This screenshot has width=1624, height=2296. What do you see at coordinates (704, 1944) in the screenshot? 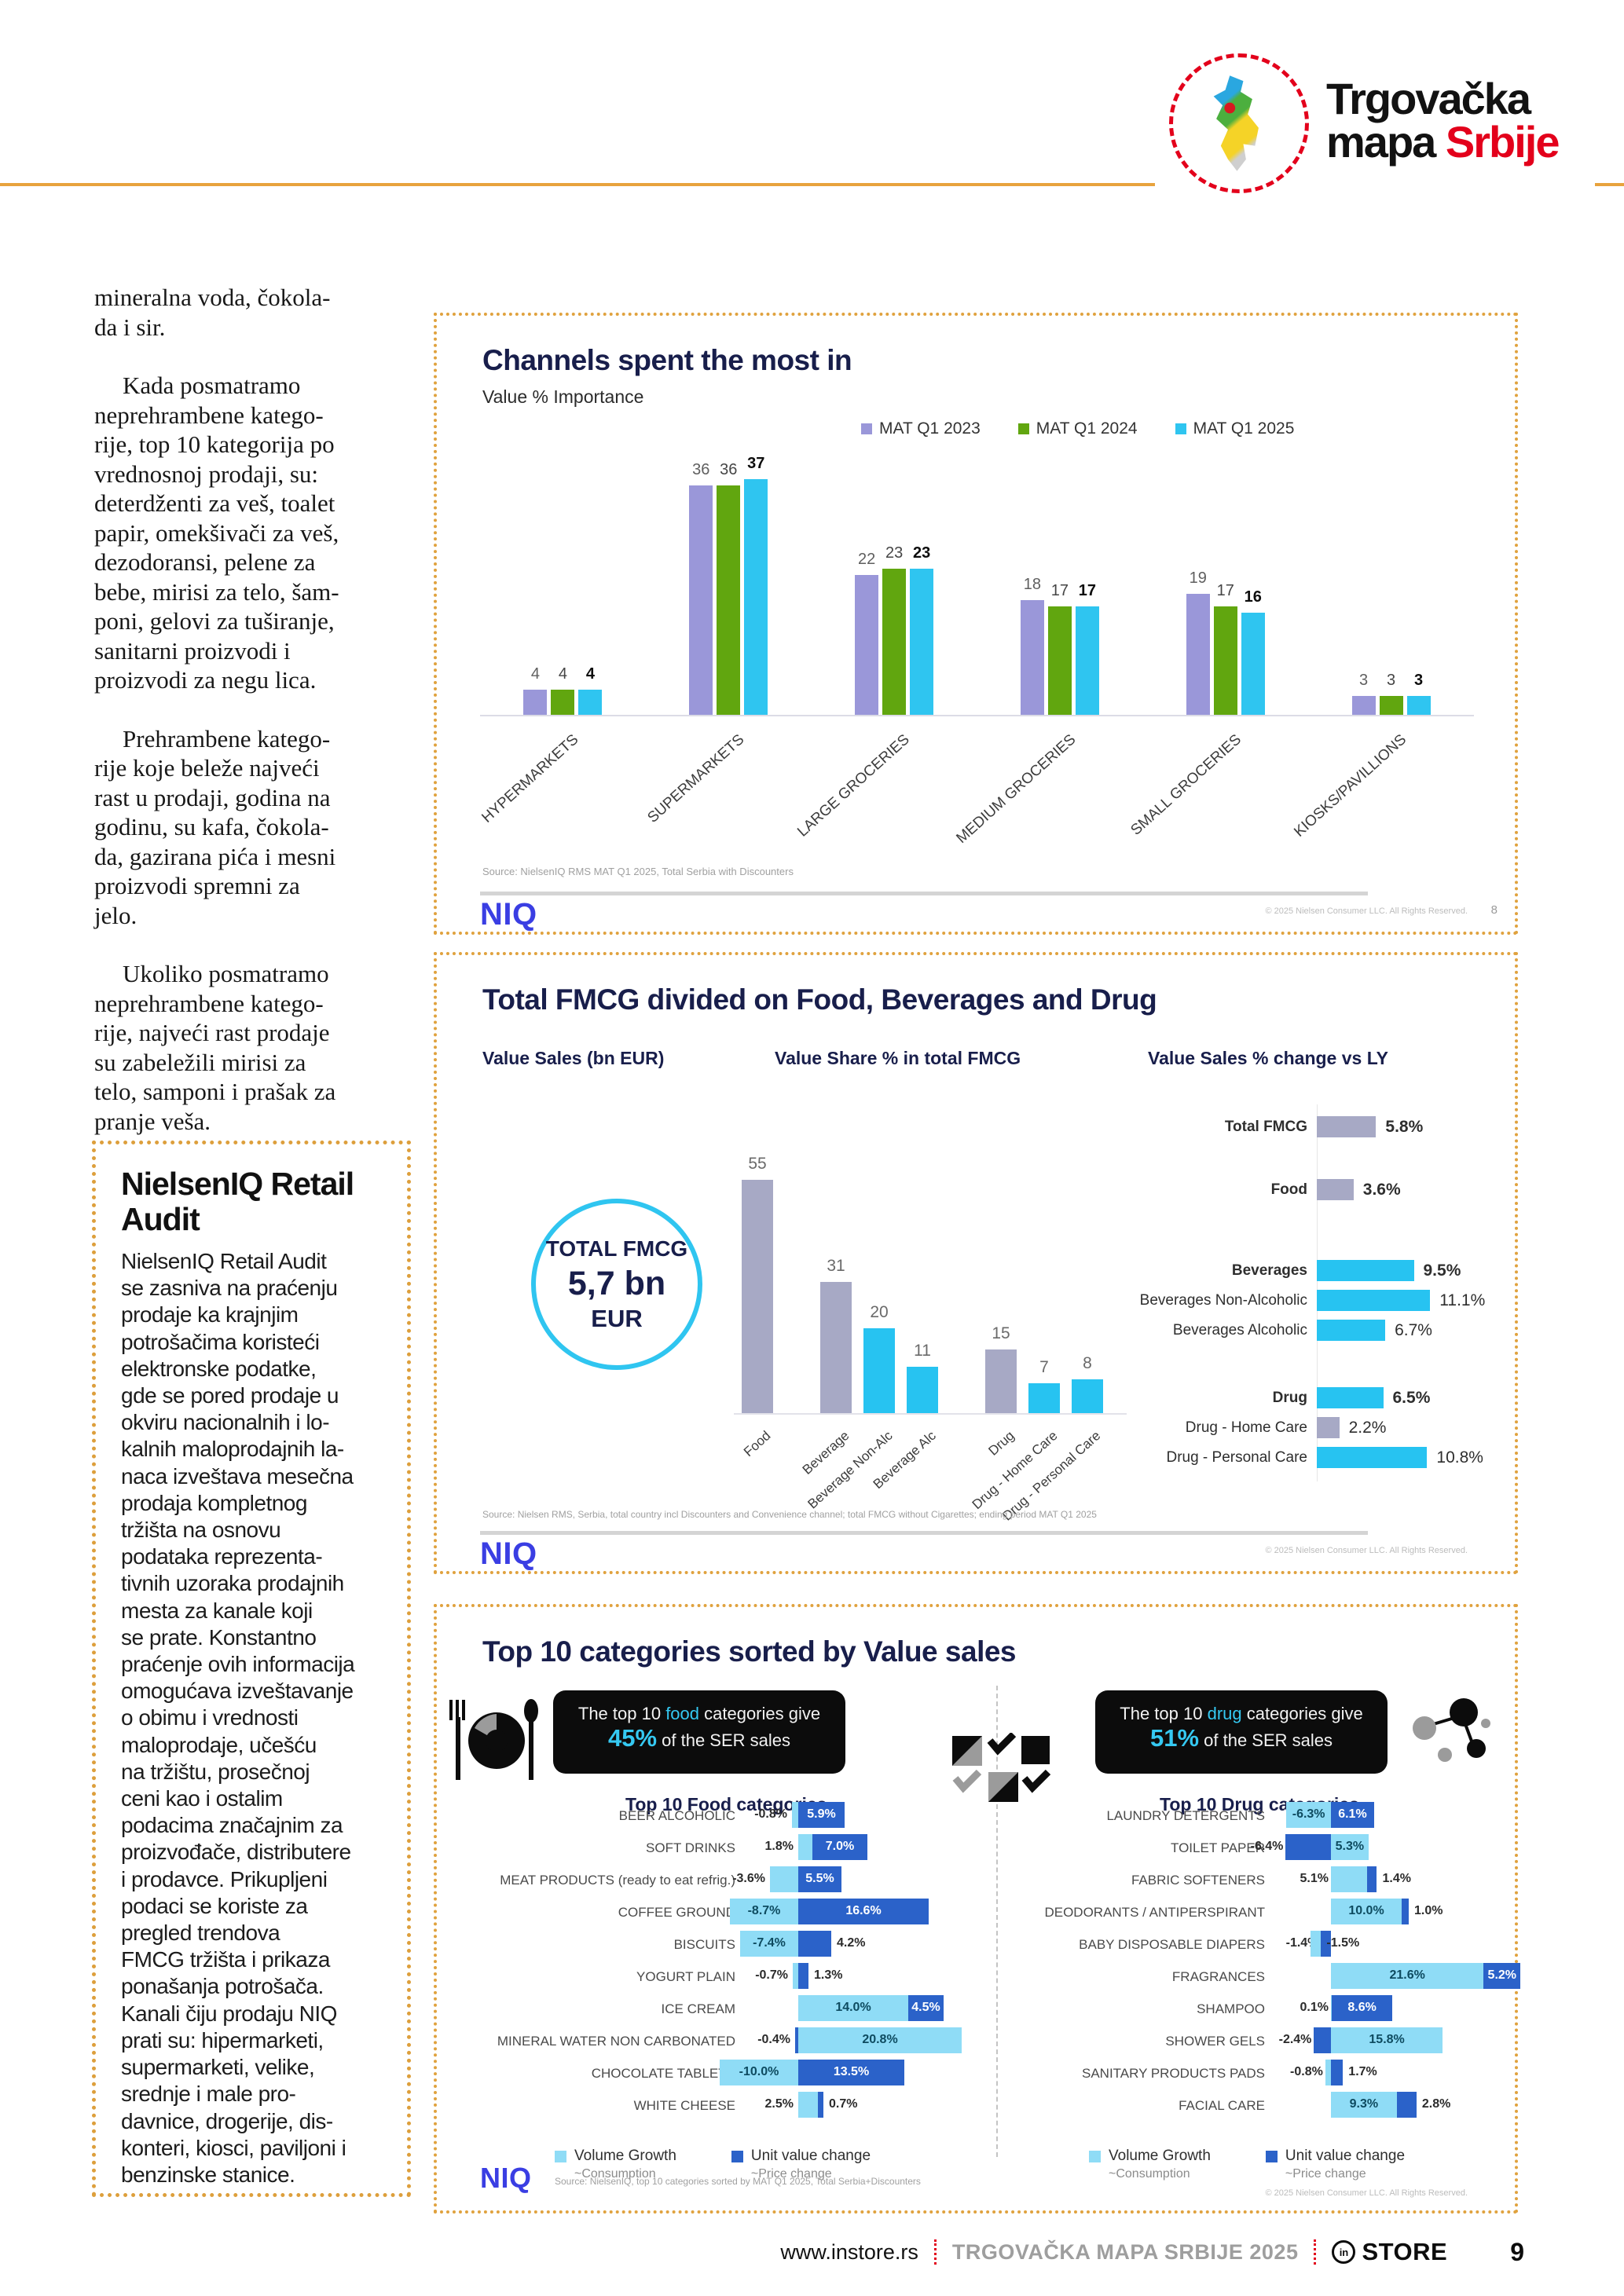
I see `row-label: BISCUITS` at bounding box center [704, 1944].